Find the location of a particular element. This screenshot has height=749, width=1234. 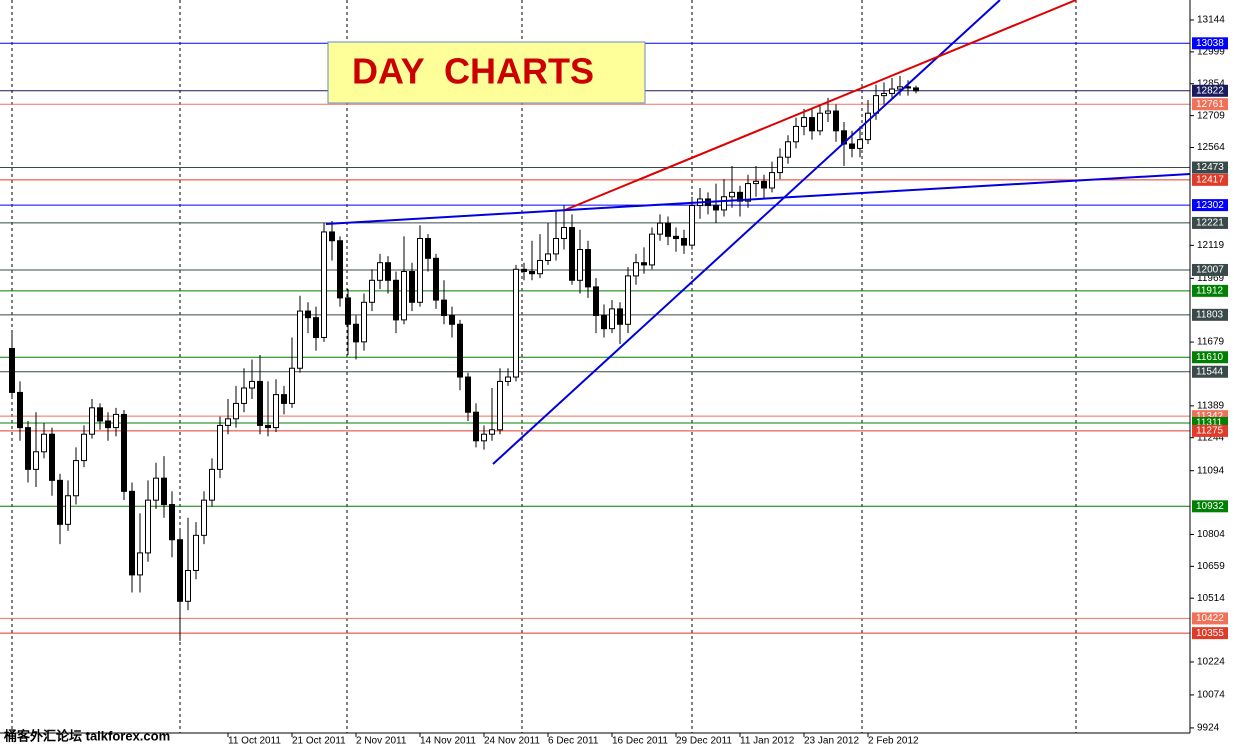

x-tick-label: 21 Oct 2011 is located at coordinates (319, 741).